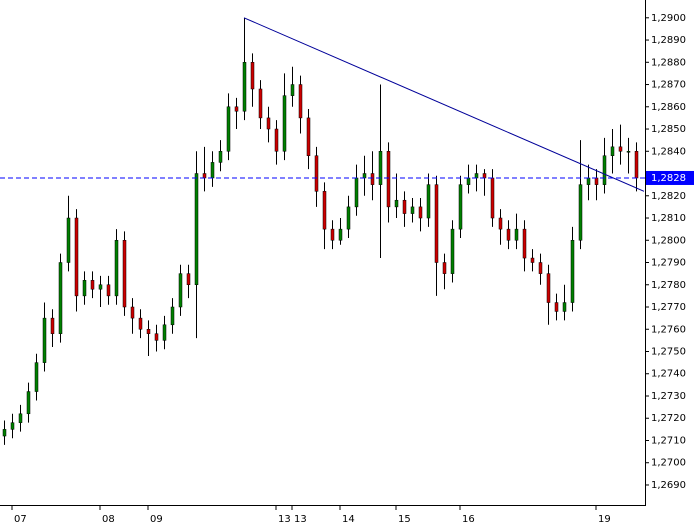 The height and width of the screenshot is (529, 695). Describe the element at coordinates (108, 519) in the screenshot. I see `x-tick-label: 08` at that location.